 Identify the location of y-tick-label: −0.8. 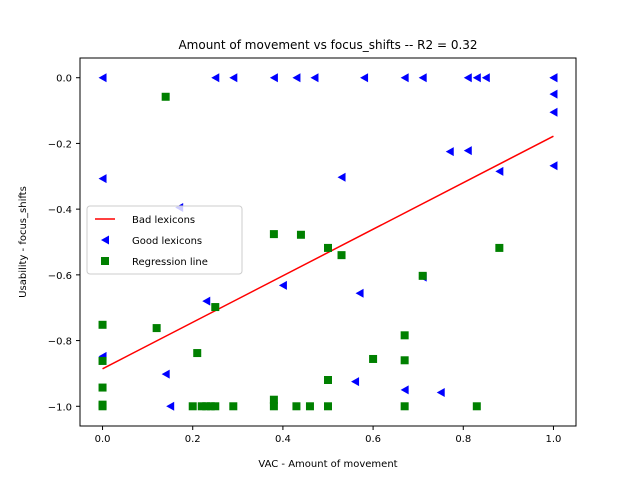
(60, 342).